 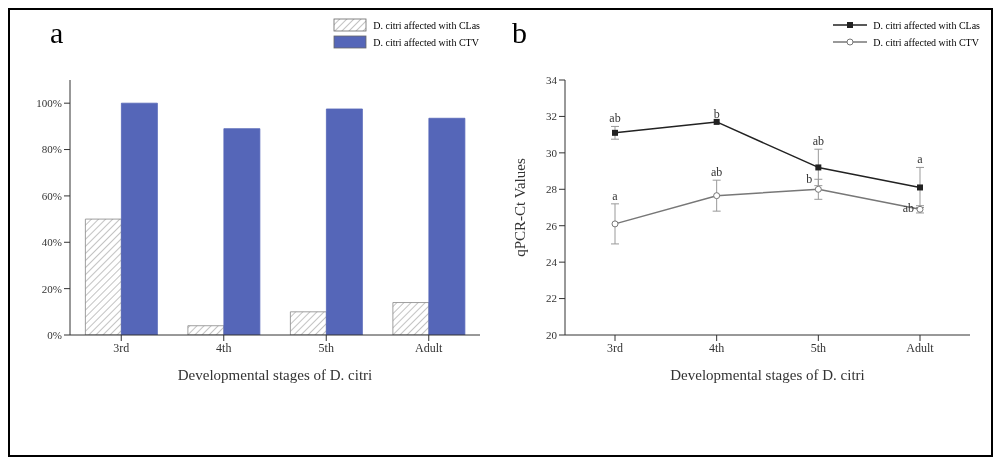 I want to click on y-tick-label: 34, so click(x=552, y=79).